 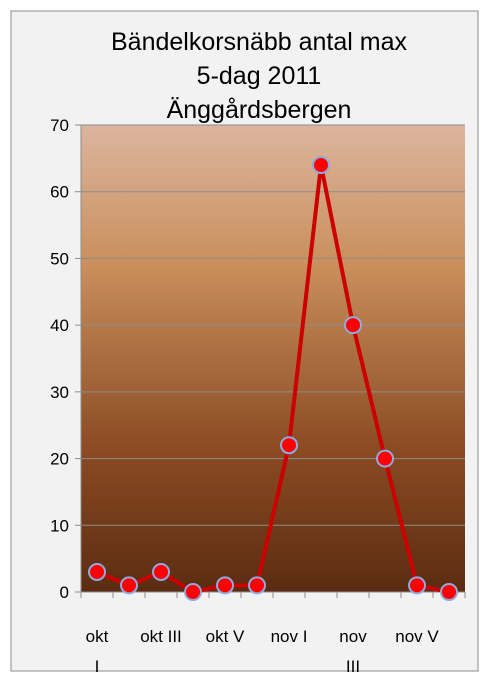 What do you see at coordinates (59, 258) in the screenshot?
I see `y-tick-label: 50` at bounding box center [59, 258].